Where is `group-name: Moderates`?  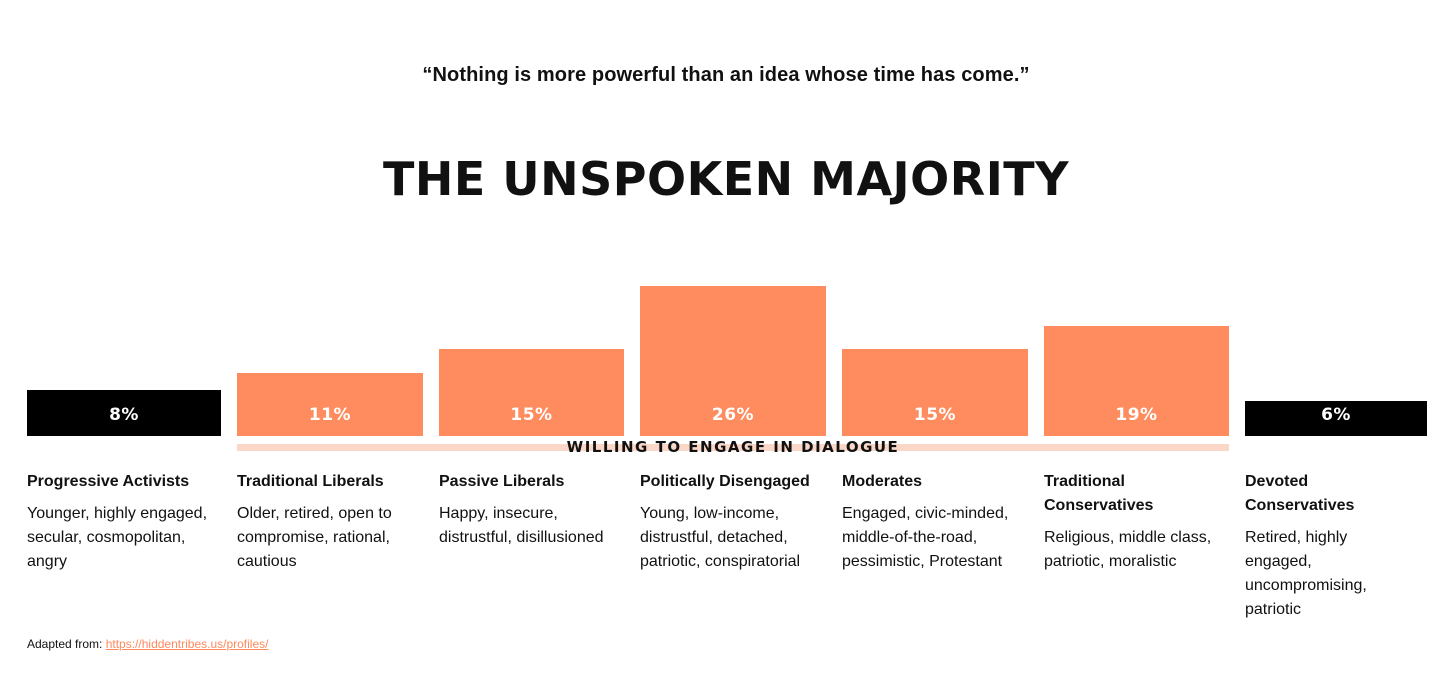 group-name: Moderates is located at coordinates (882, 481).